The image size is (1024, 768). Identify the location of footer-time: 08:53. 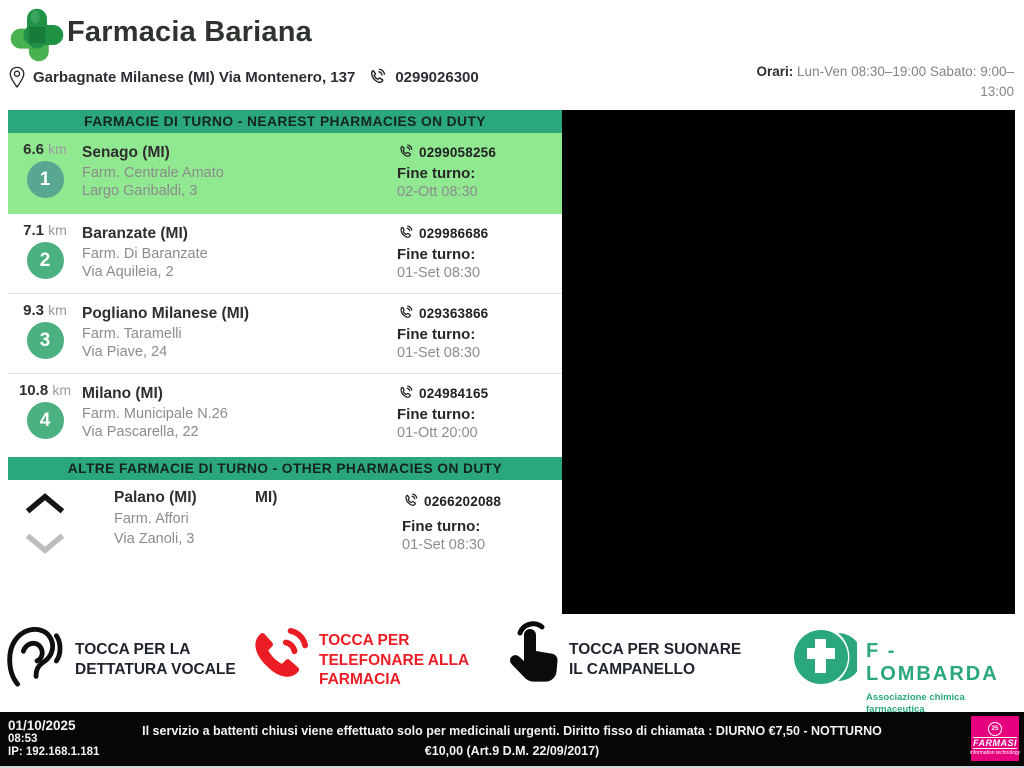
(23, 739).